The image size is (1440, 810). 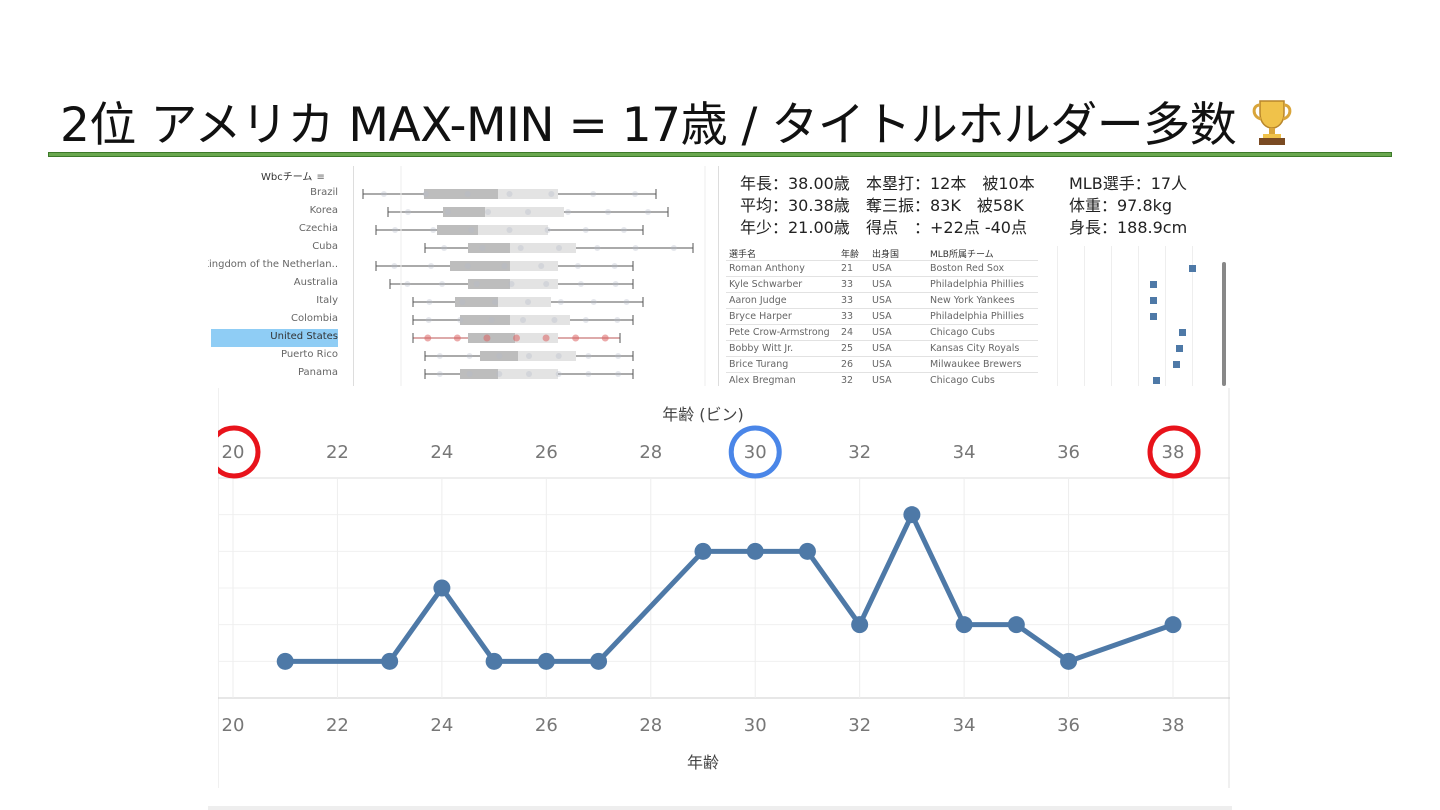 I want to click on table-row: Roman Anthony 21 USA Boston Red Sox, so click(x=882, y=268).